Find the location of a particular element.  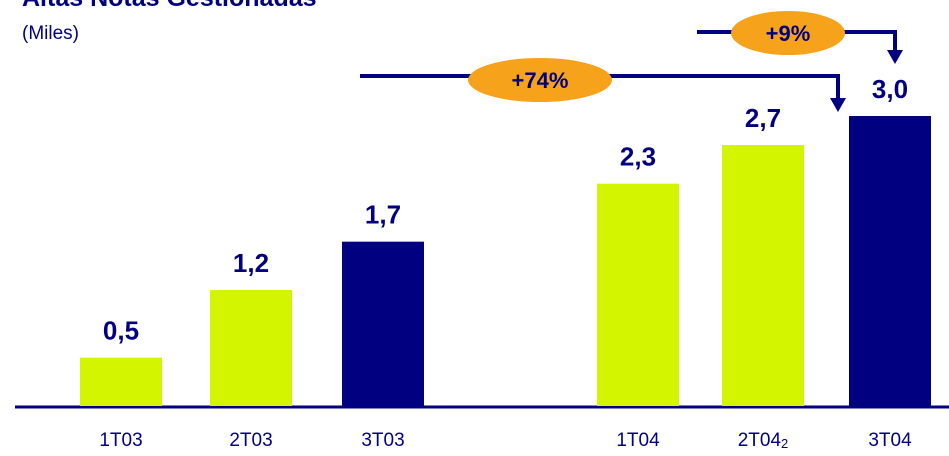

x-tick-label: 3T04 is located at coordinates (890, 440).